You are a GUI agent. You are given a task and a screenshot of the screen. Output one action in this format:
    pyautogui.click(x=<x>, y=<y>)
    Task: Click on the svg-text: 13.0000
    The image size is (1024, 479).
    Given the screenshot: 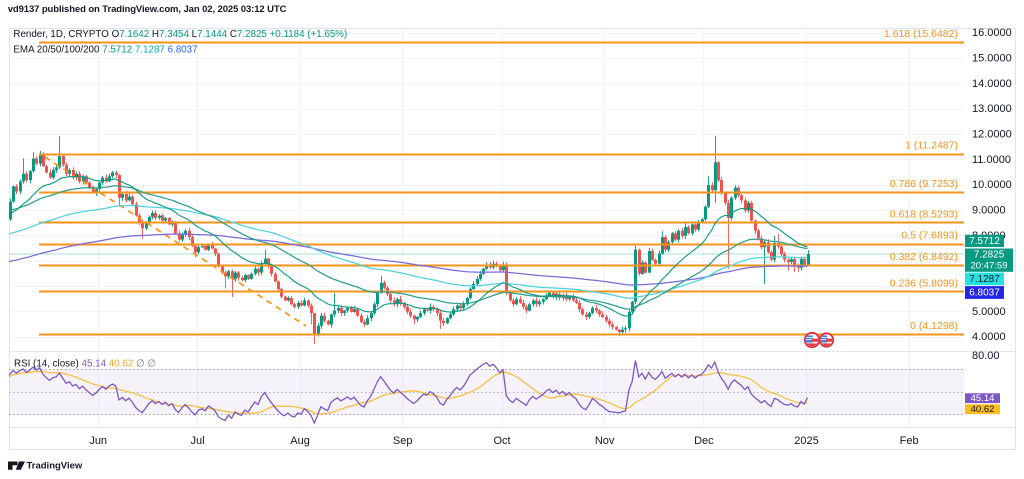 What is the action you would take?
    pyautogui.click(x=992, y=109)
    